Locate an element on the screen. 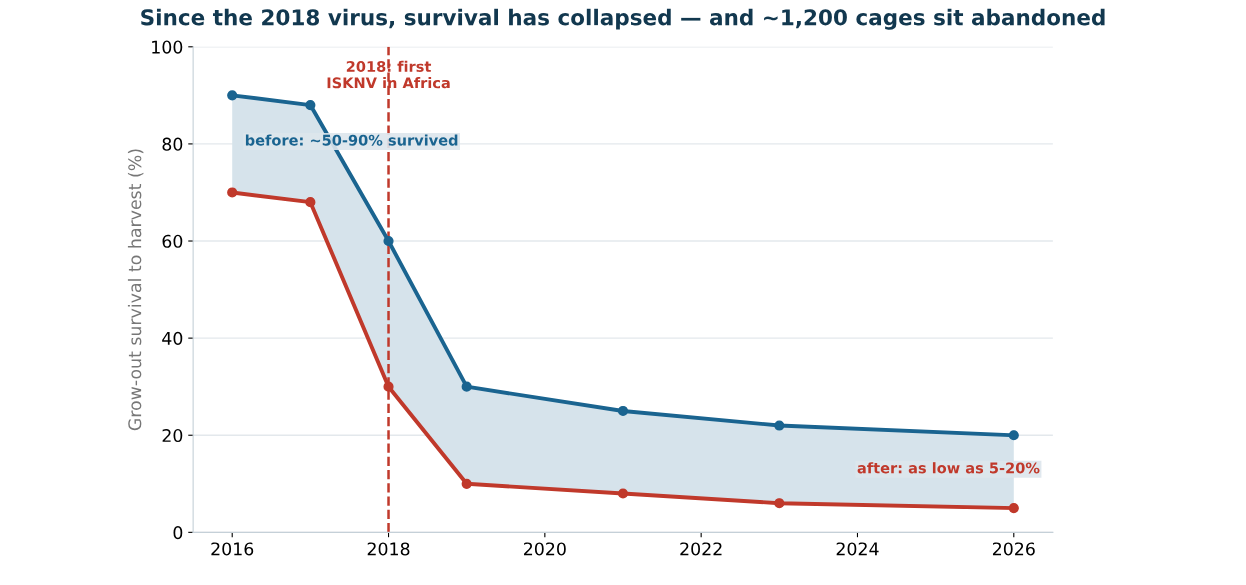 The image size is (1246, 585). annotation: after: as low as 5-20% is located at coordinates (948, 468).